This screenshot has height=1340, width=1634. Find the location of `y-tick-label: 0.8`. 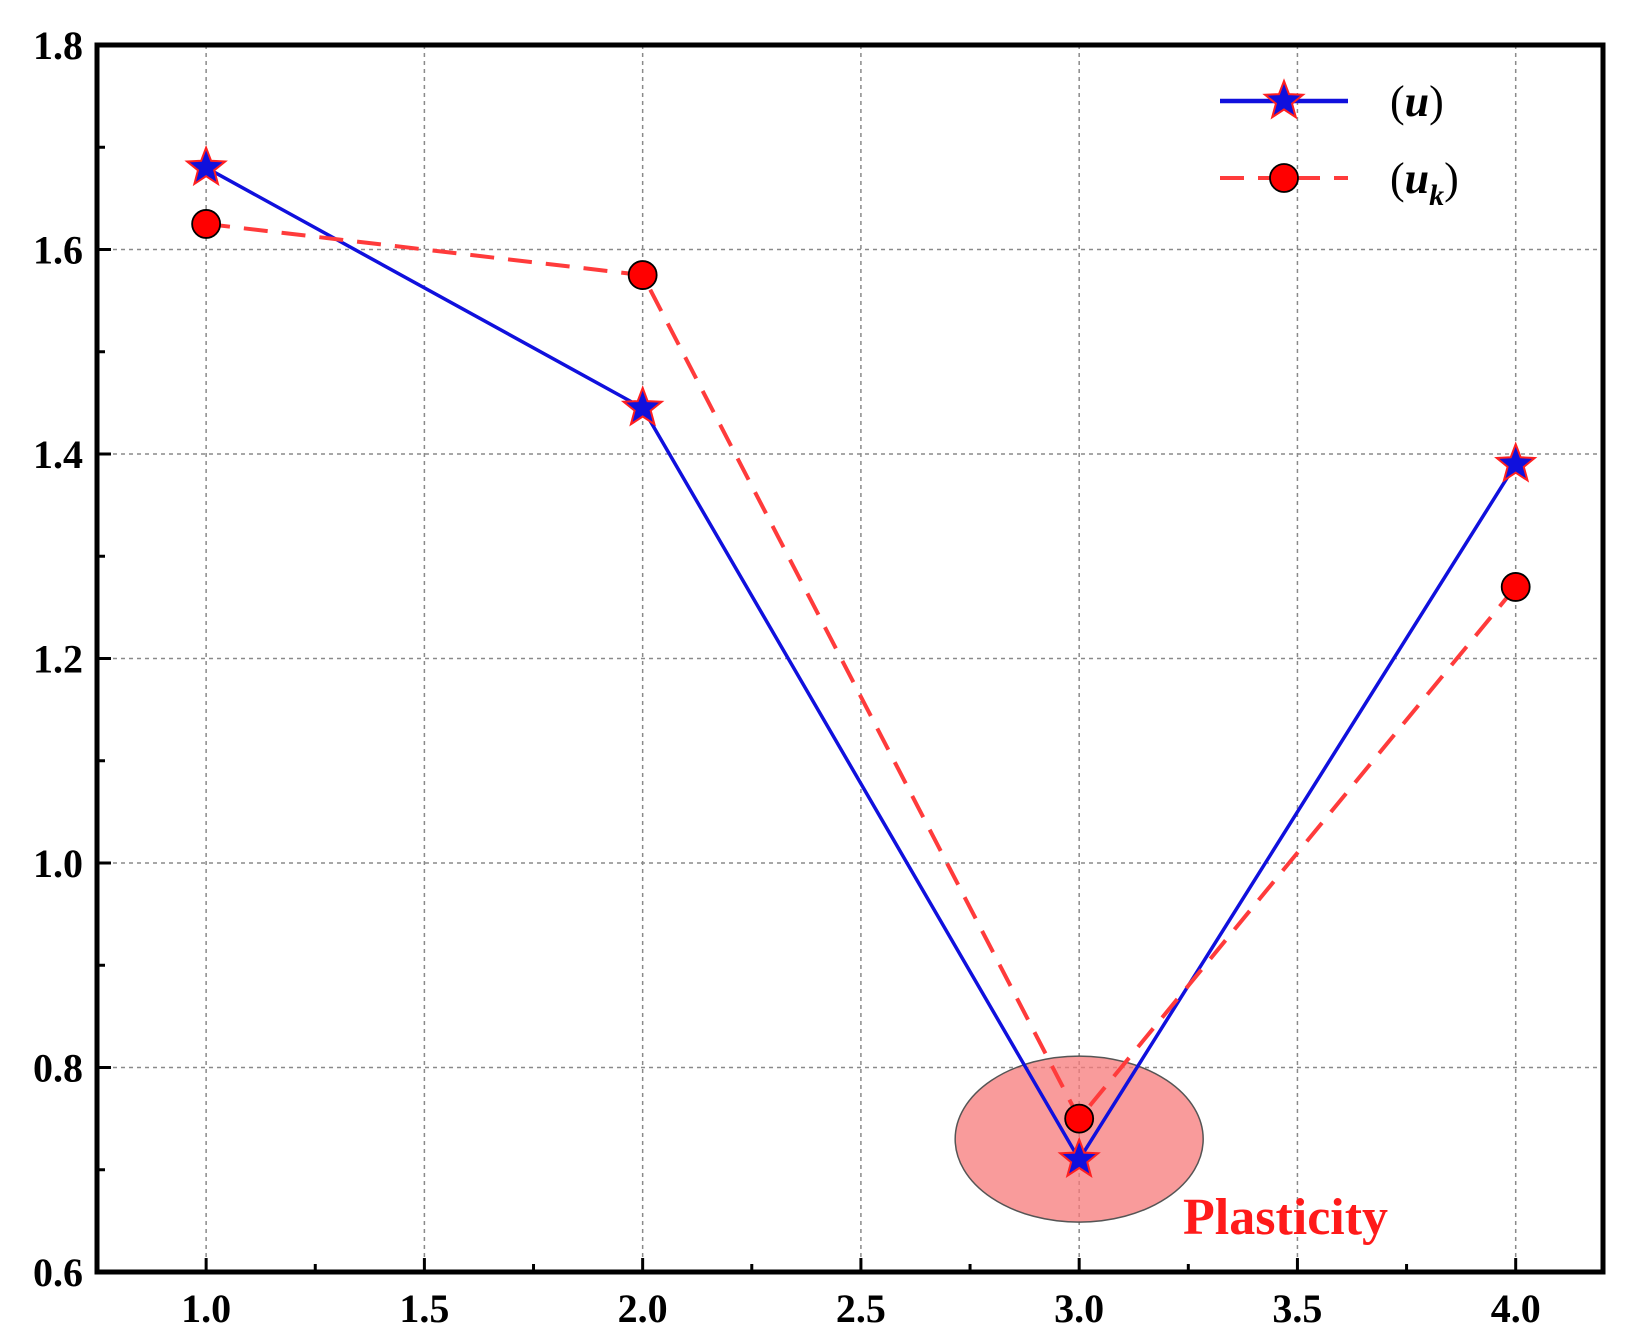

y-tick-label: 0.8 is located at coordinates (58, 1068).